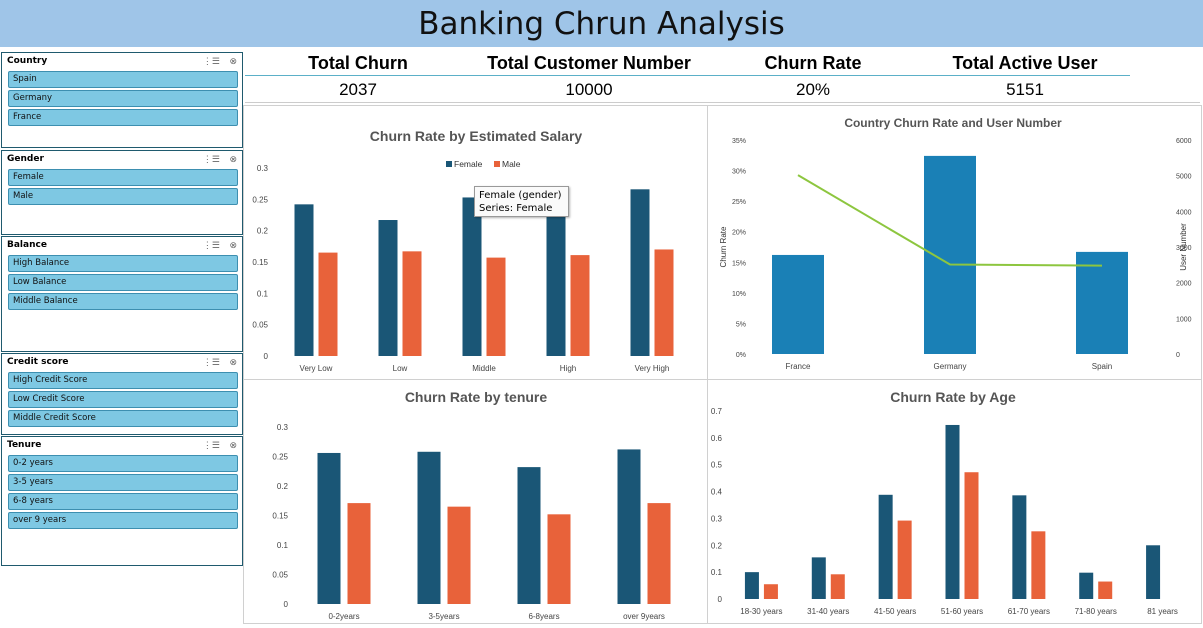 This screenshot has height=628, width=1203. What do you see at coordinates (1183, 247) in the screenshot?
I see `y2-axis-label: User Number` at bounding box center [1183, 247].